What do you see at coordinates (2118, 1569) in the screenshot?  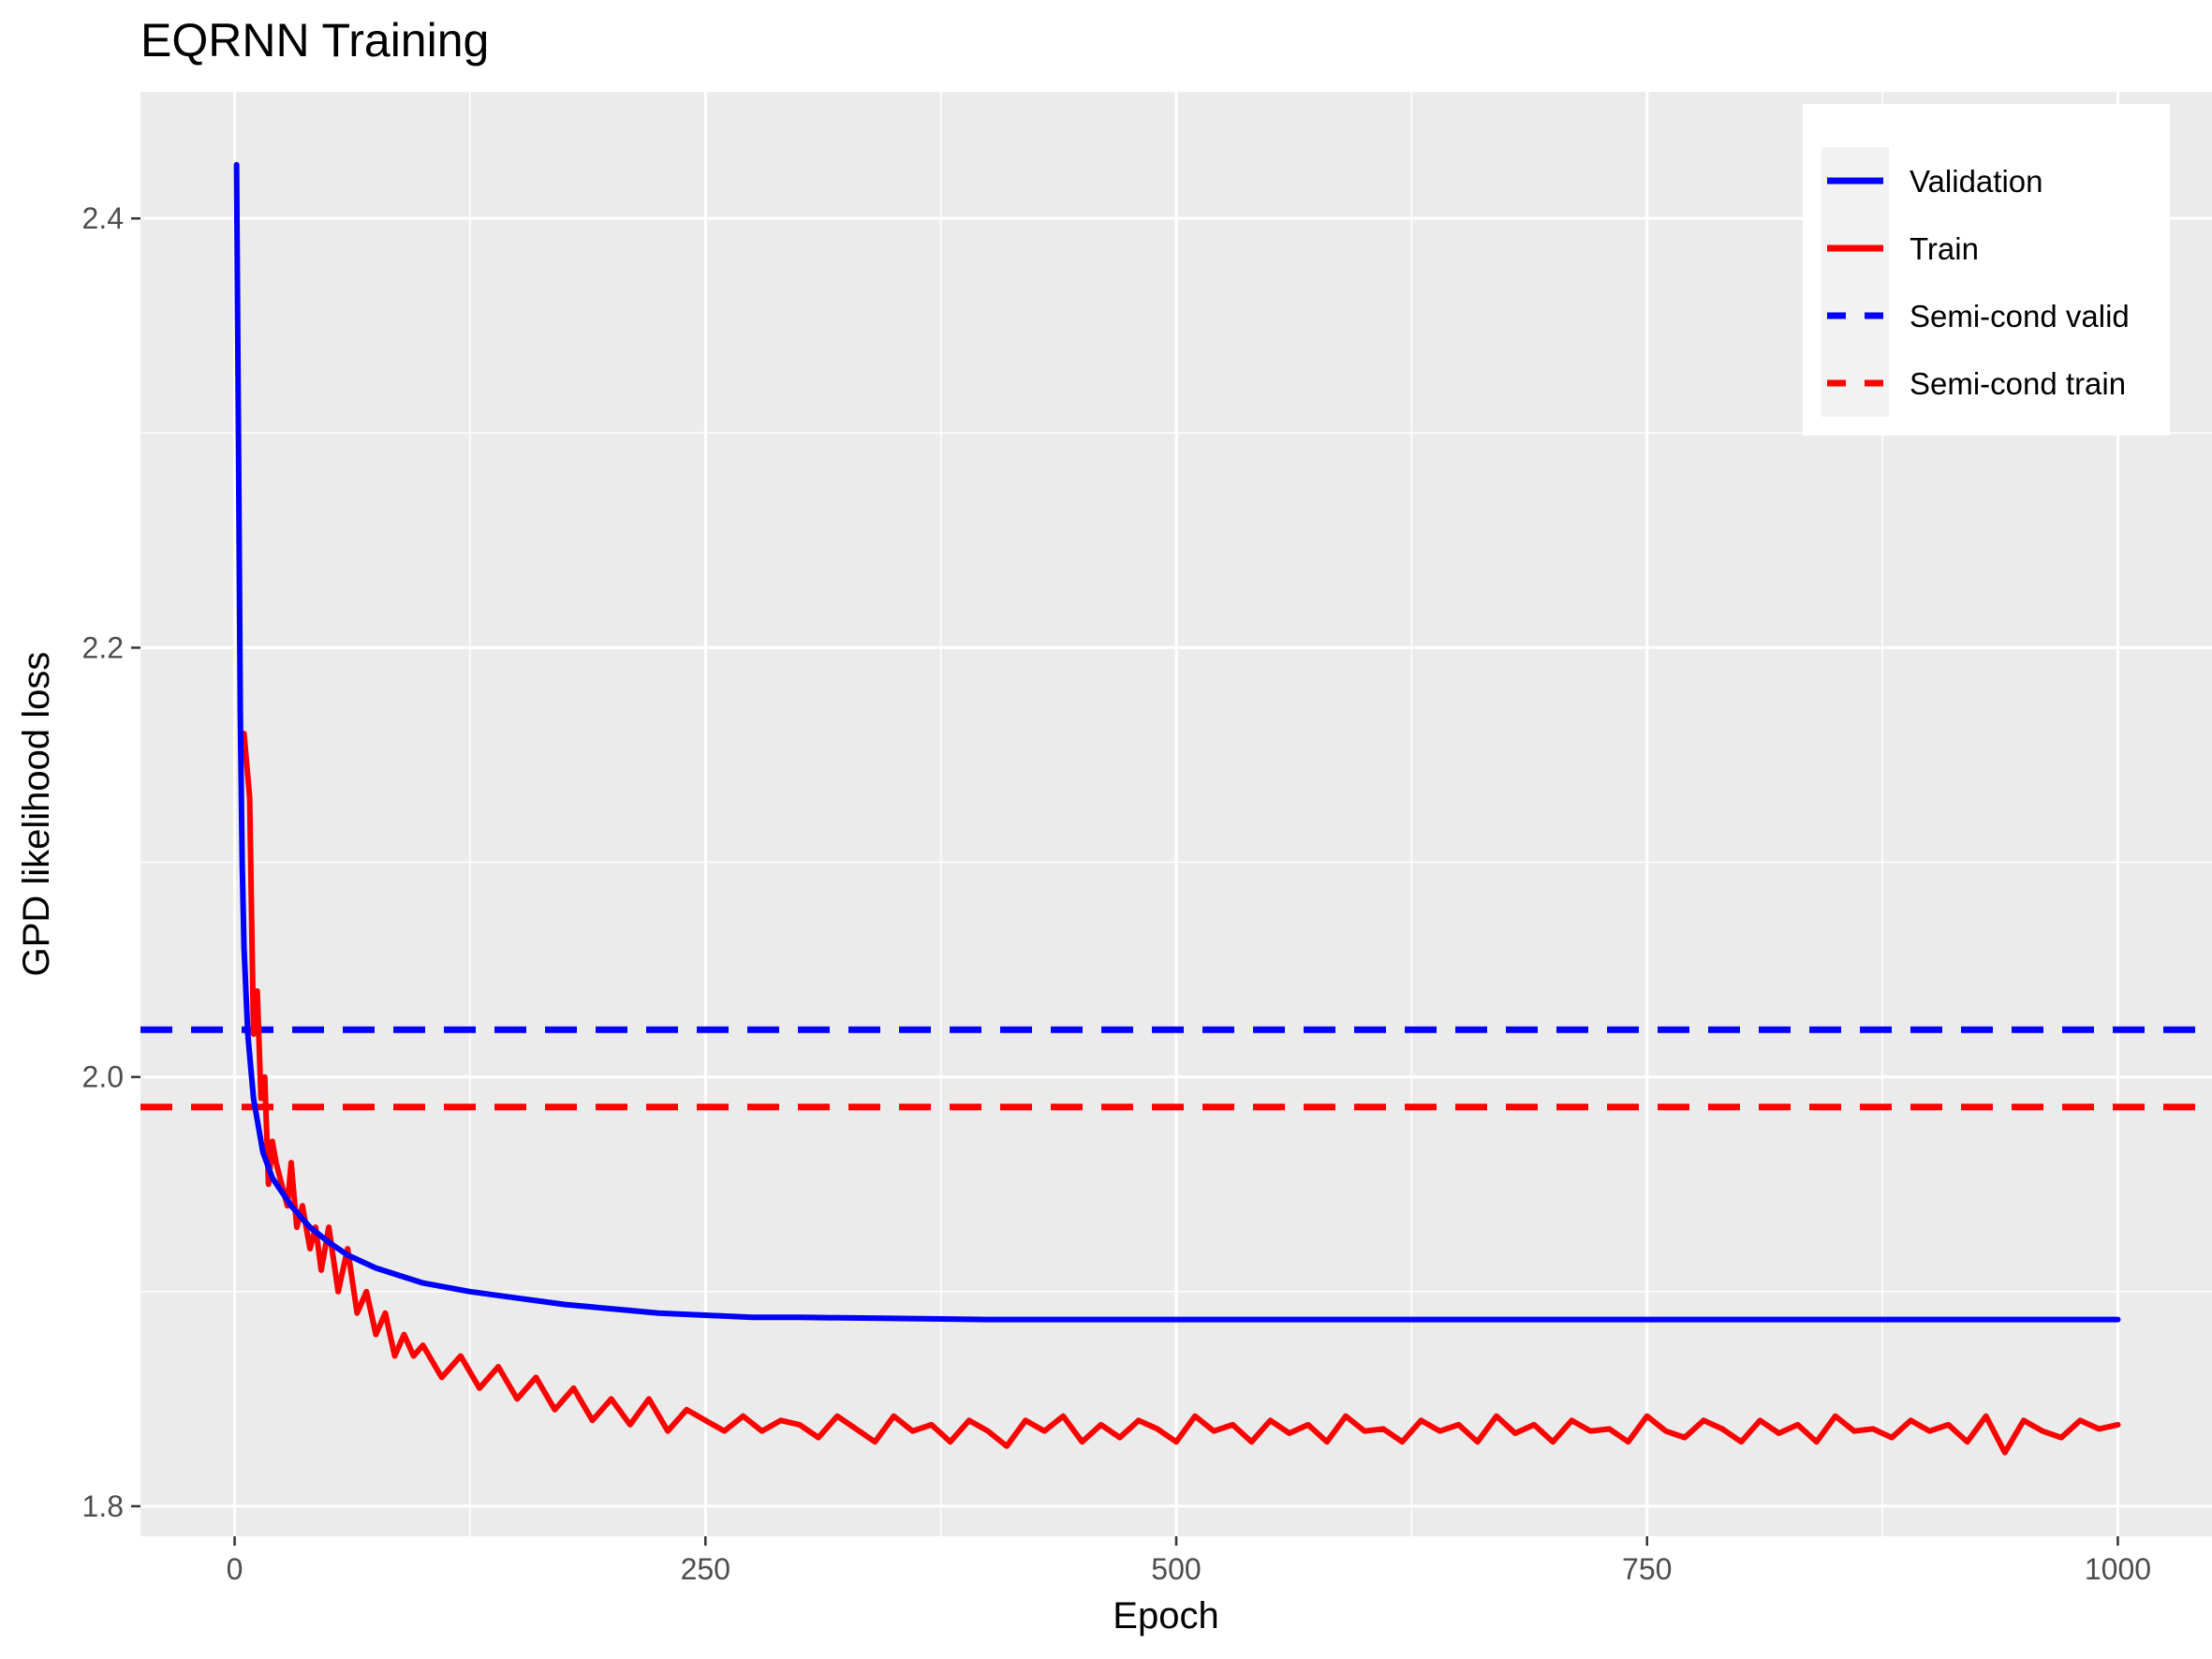 I see `x-tick-label: 1000` at bounding box center [2118, 1569].